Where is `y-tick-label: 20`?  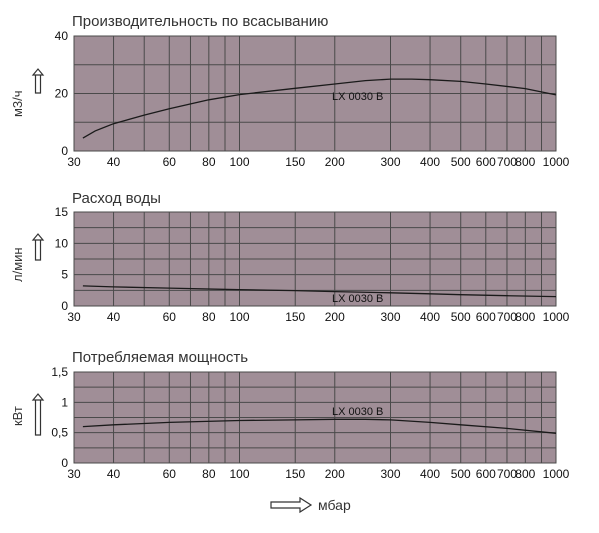 y-tick-label: 20 is located at coordinates (62, 94).